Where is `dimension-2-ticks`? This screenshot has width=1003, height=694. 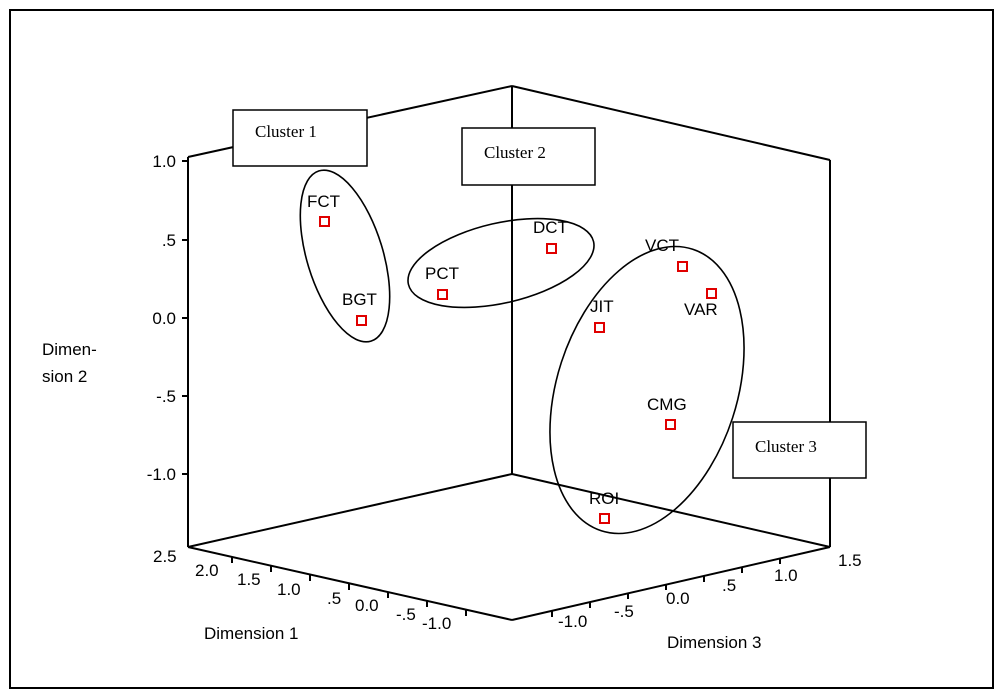 dimension-2-ticks is located at coordinates (185, 317).